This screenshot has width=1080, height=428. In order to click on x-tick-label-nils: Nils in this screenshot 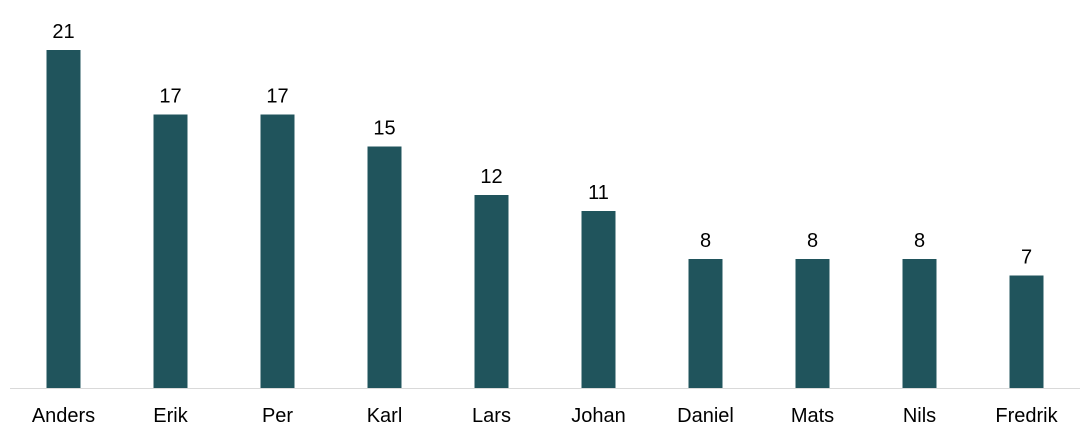, I will do `click(919, 416)`.